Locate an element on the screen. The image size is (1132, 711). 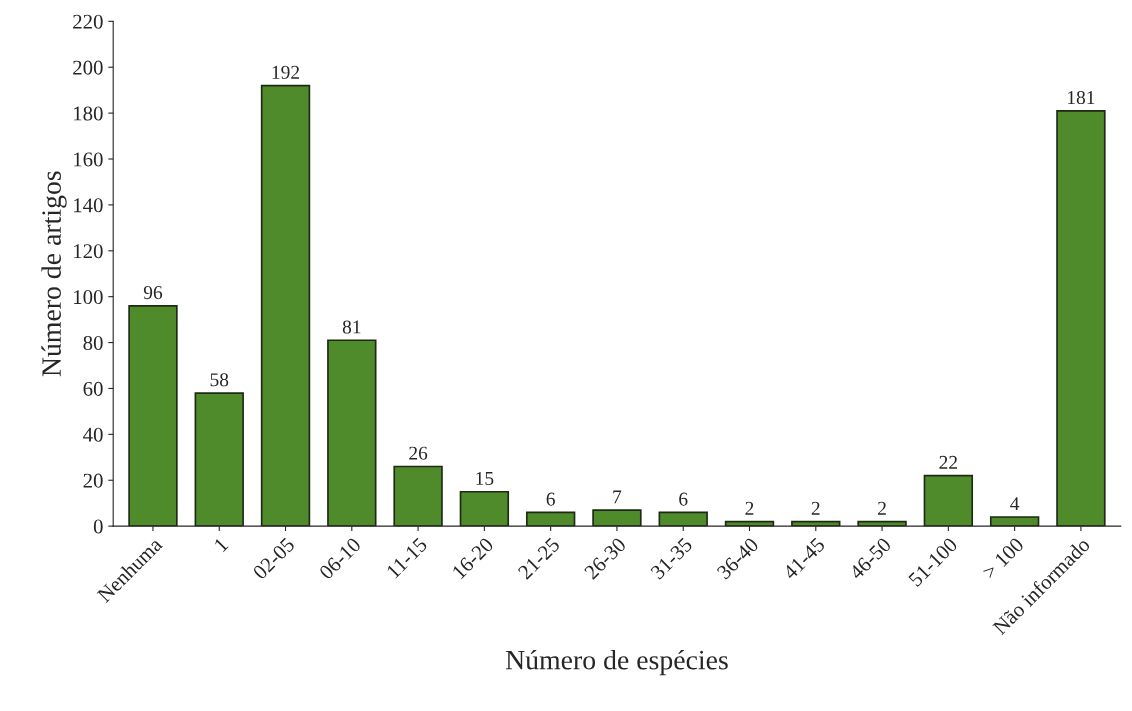
data-label: 96 is located at coordinates (153, 293).